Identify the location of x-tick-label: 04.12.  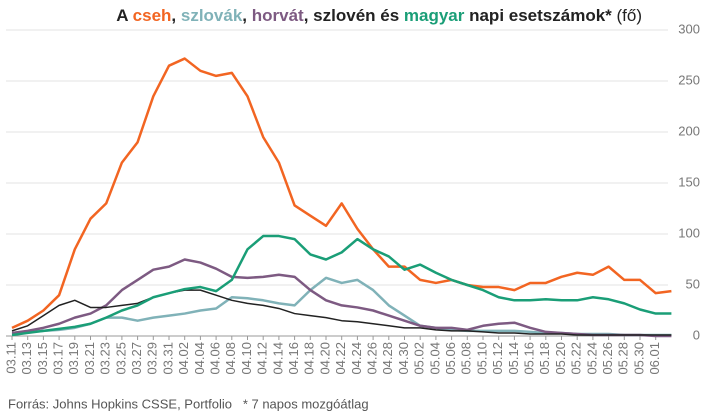
(262, 358).